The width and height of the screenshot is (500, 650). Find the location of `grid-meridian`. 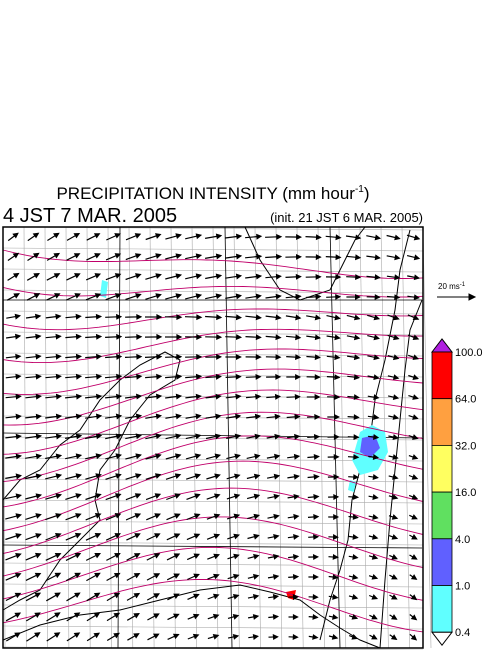

grid-meridian is located at coordinates (427, 437).